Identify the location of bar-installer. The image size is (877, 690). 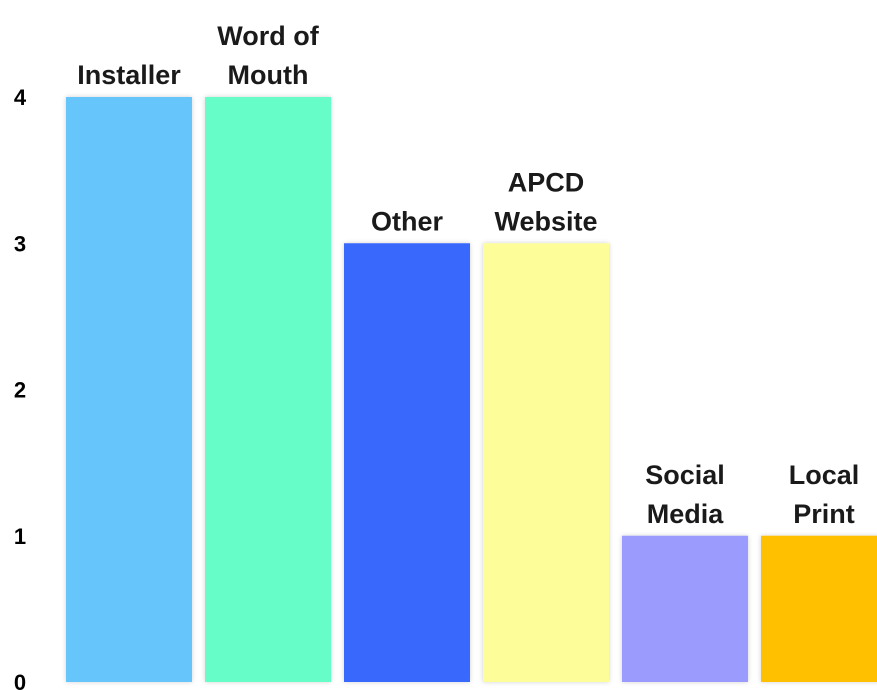
(129, 389).